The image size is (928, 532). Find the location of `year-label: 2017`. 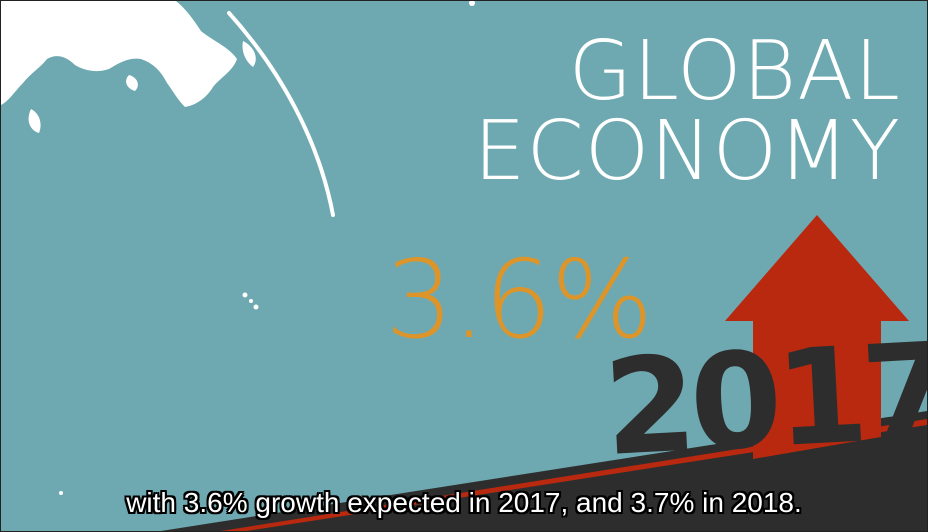

year-label: 2017 is located at coordinates (764, 400).